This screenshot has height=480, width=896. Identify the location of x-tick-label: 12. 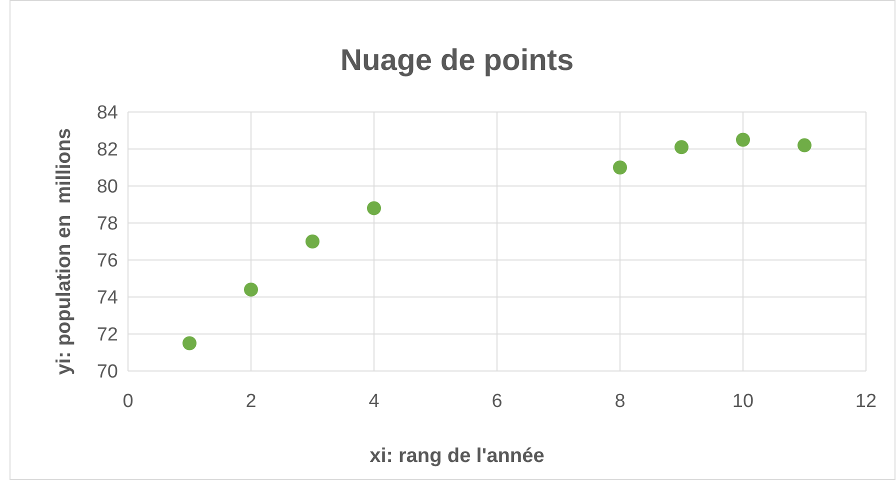
(866, 401).